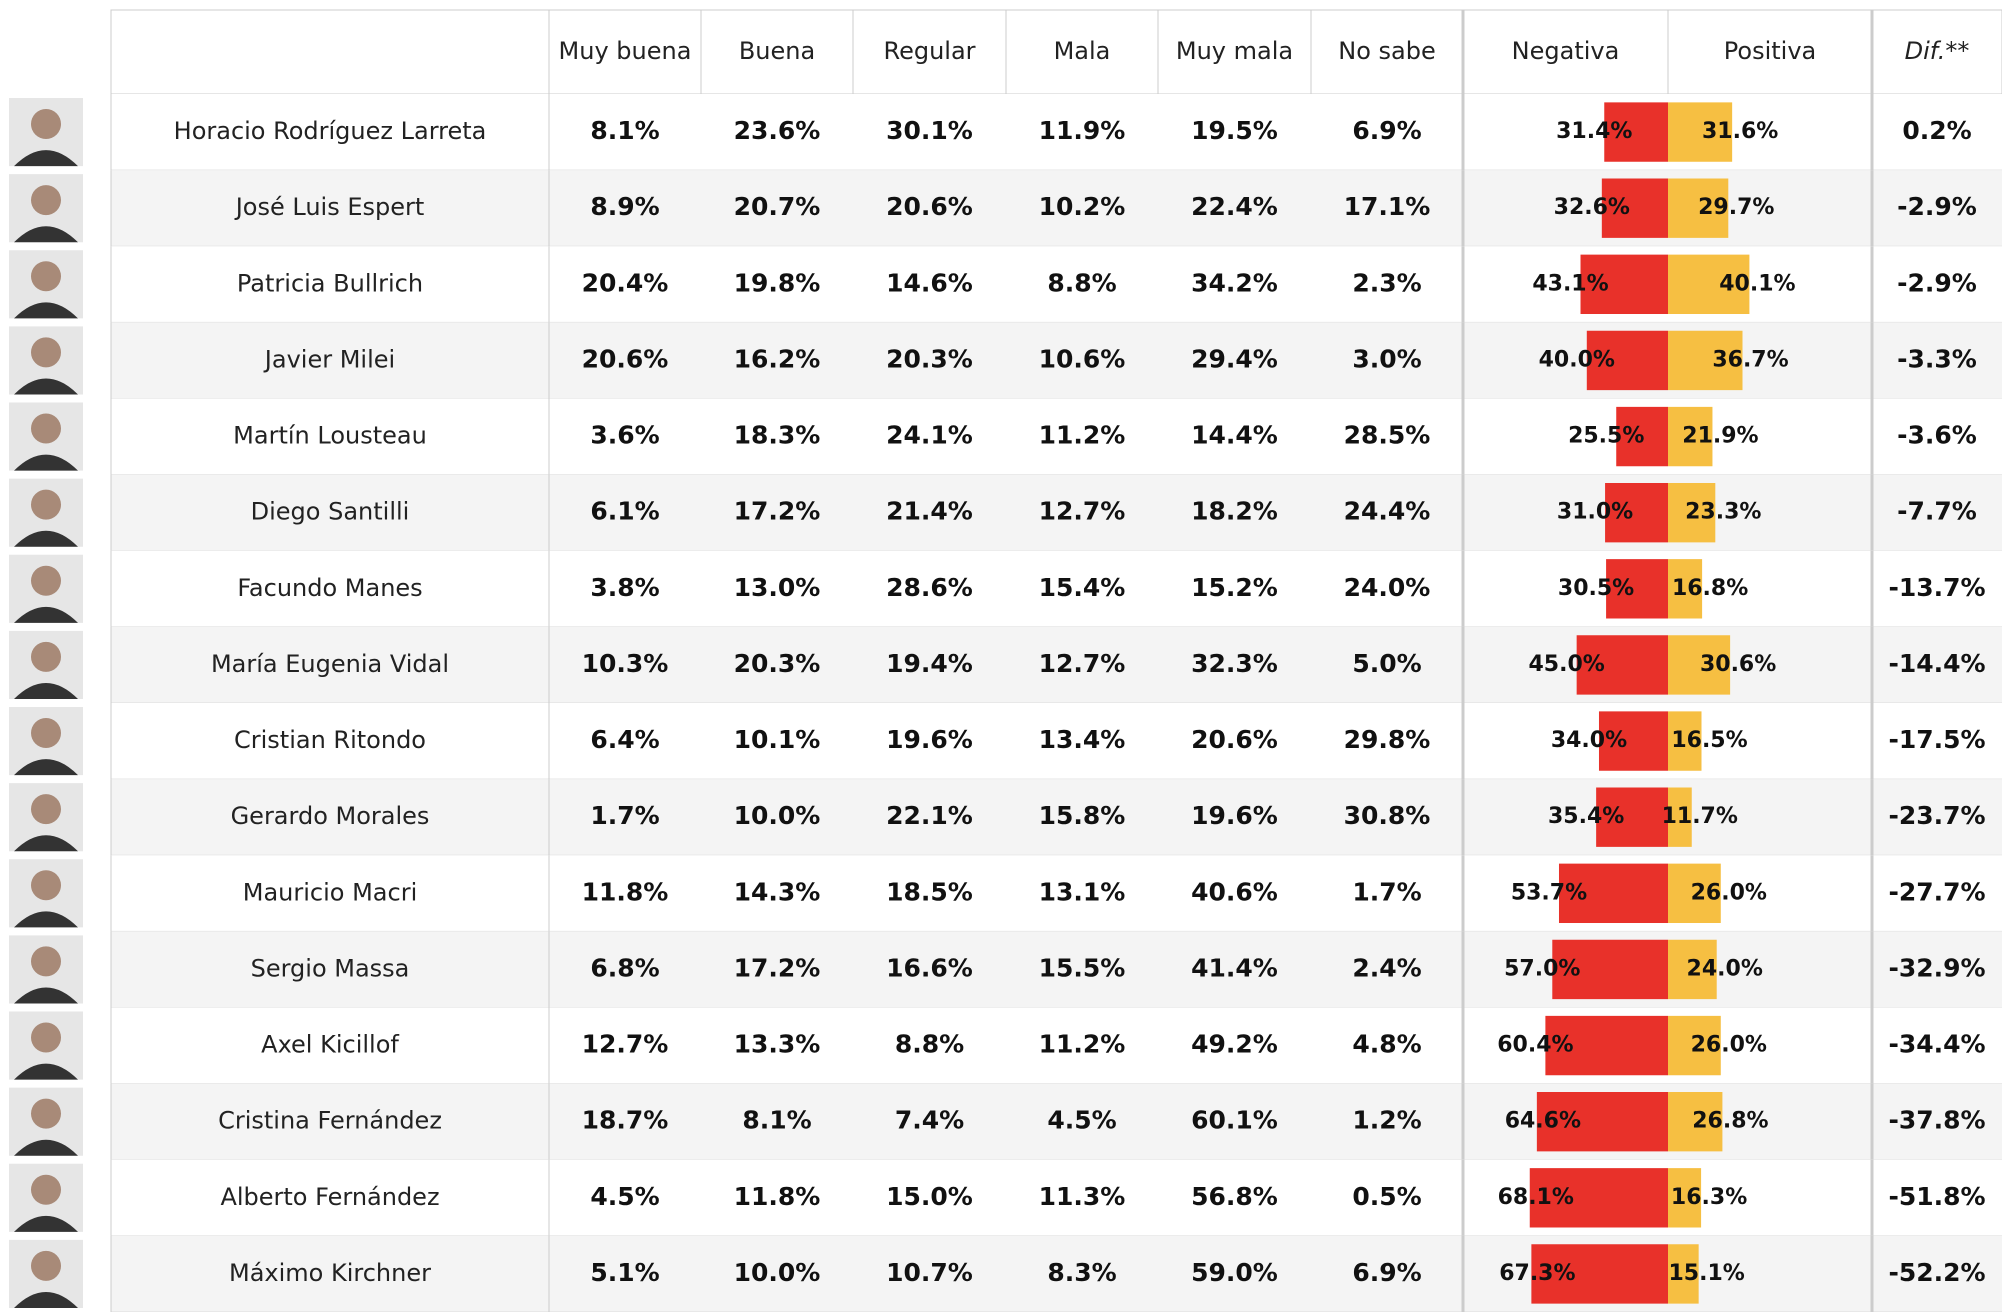 The height and width of the screenshot is (1312, 2002). Describe the element at coordinates (929, 358) in the screenshot. I see `cell-value: 20.3%` at that location.